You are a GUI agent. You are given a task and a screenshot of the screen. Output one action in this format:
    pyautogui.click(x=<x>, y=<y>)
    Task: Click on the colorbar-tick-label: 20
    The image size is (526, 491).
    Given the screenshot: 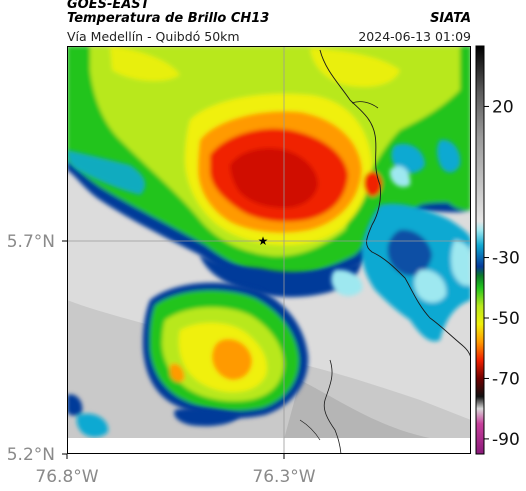 What is the action you would take?
    pyautogui.click(x=503, y=107)
    